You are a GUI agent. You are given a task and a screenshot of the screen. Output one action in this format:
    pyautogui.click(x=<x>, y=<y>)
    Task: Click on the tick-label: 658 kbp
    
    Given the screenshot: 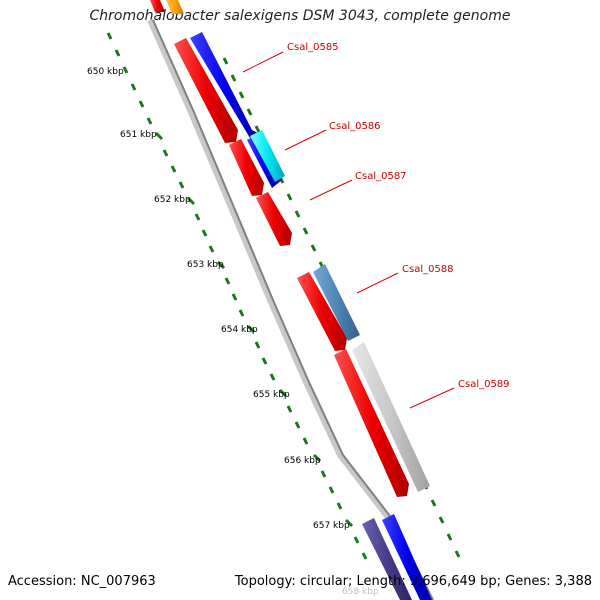 What is the action you would take?
    pyautogui.click(x=360, y=592)
    